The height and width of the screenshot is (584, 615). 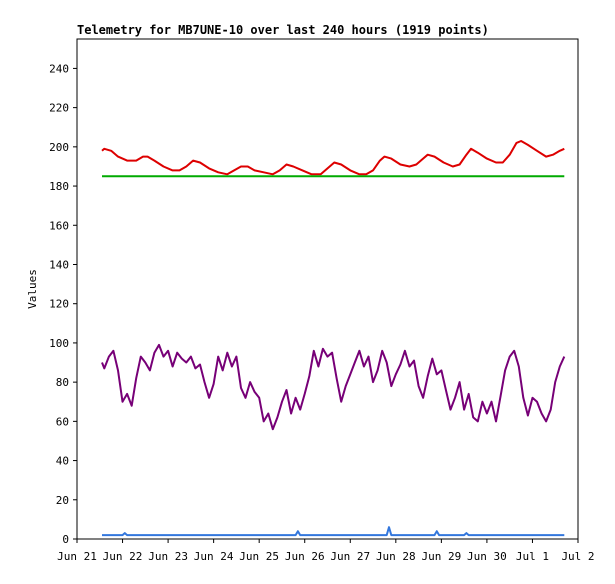 I want to click on x-tick-label: Jun 30, so click(x=487, y=556).